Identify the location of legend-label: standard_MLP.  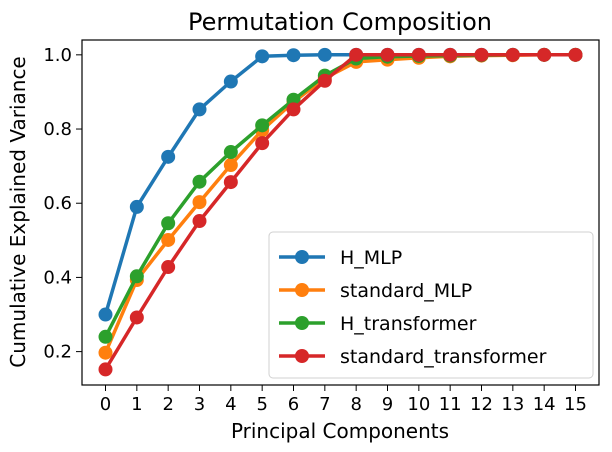
(406, 291).